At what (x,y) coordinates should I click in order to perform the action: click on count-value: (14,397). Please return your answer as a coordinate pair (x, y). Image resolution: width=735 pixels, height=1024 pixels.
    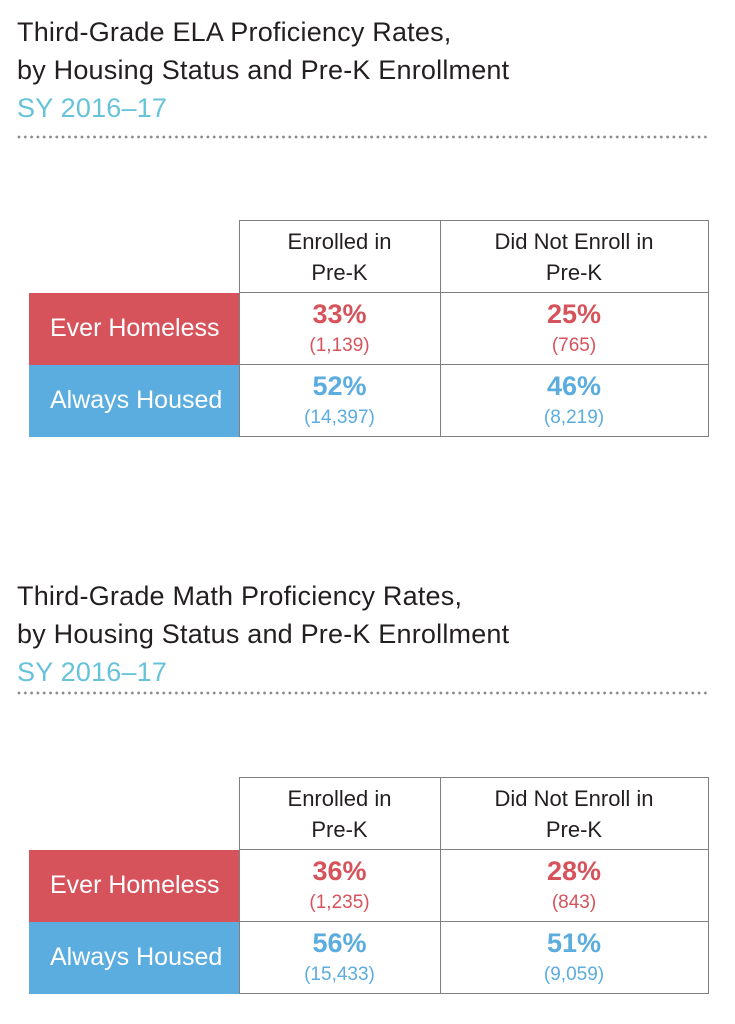
    Looking at the image, I should click on (339, 417).